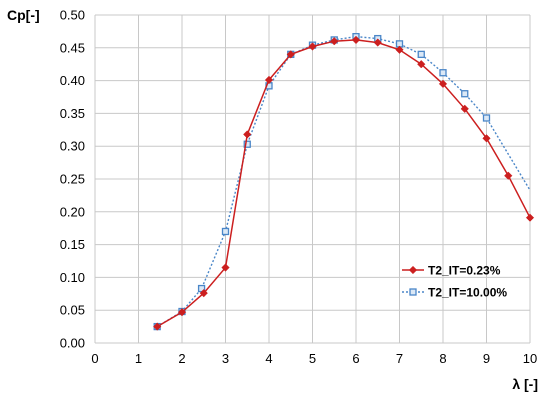 The width and height of the screenshot is (550, 403). I want to click on x-tick-label: 7, so click(399, 358).